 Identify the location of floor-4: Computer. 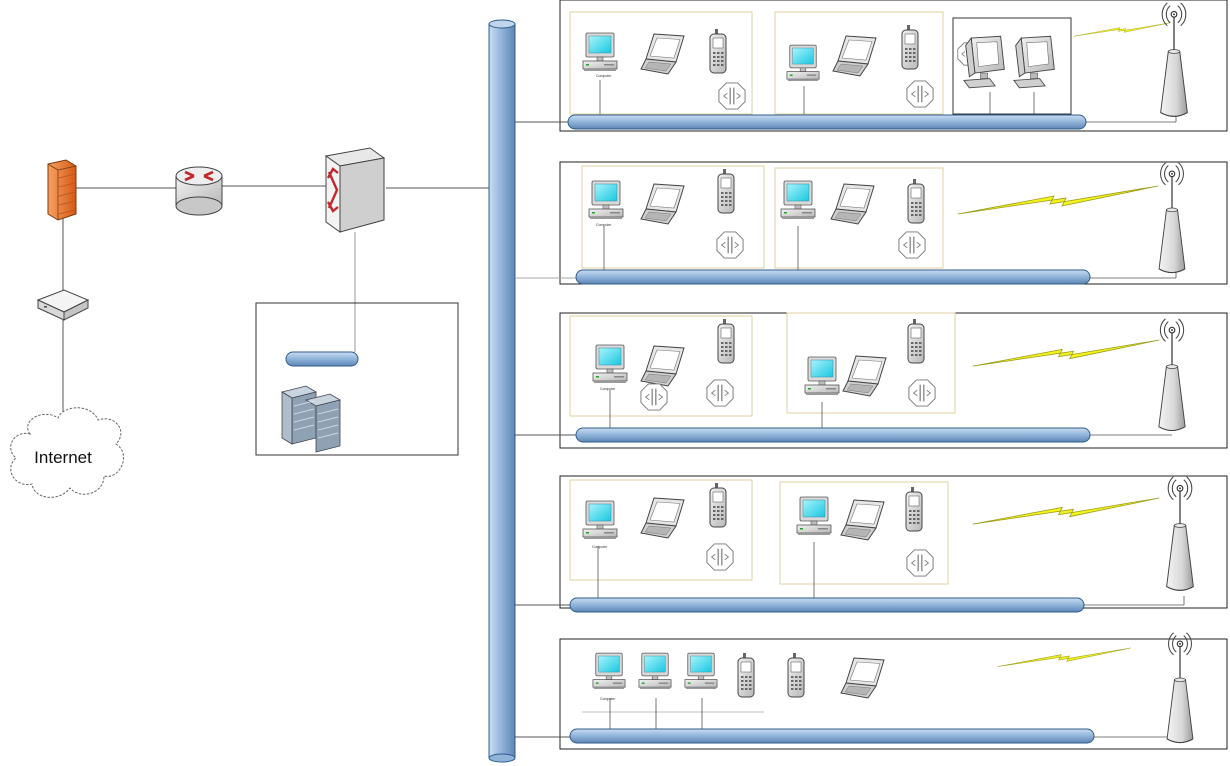
(871, 544).